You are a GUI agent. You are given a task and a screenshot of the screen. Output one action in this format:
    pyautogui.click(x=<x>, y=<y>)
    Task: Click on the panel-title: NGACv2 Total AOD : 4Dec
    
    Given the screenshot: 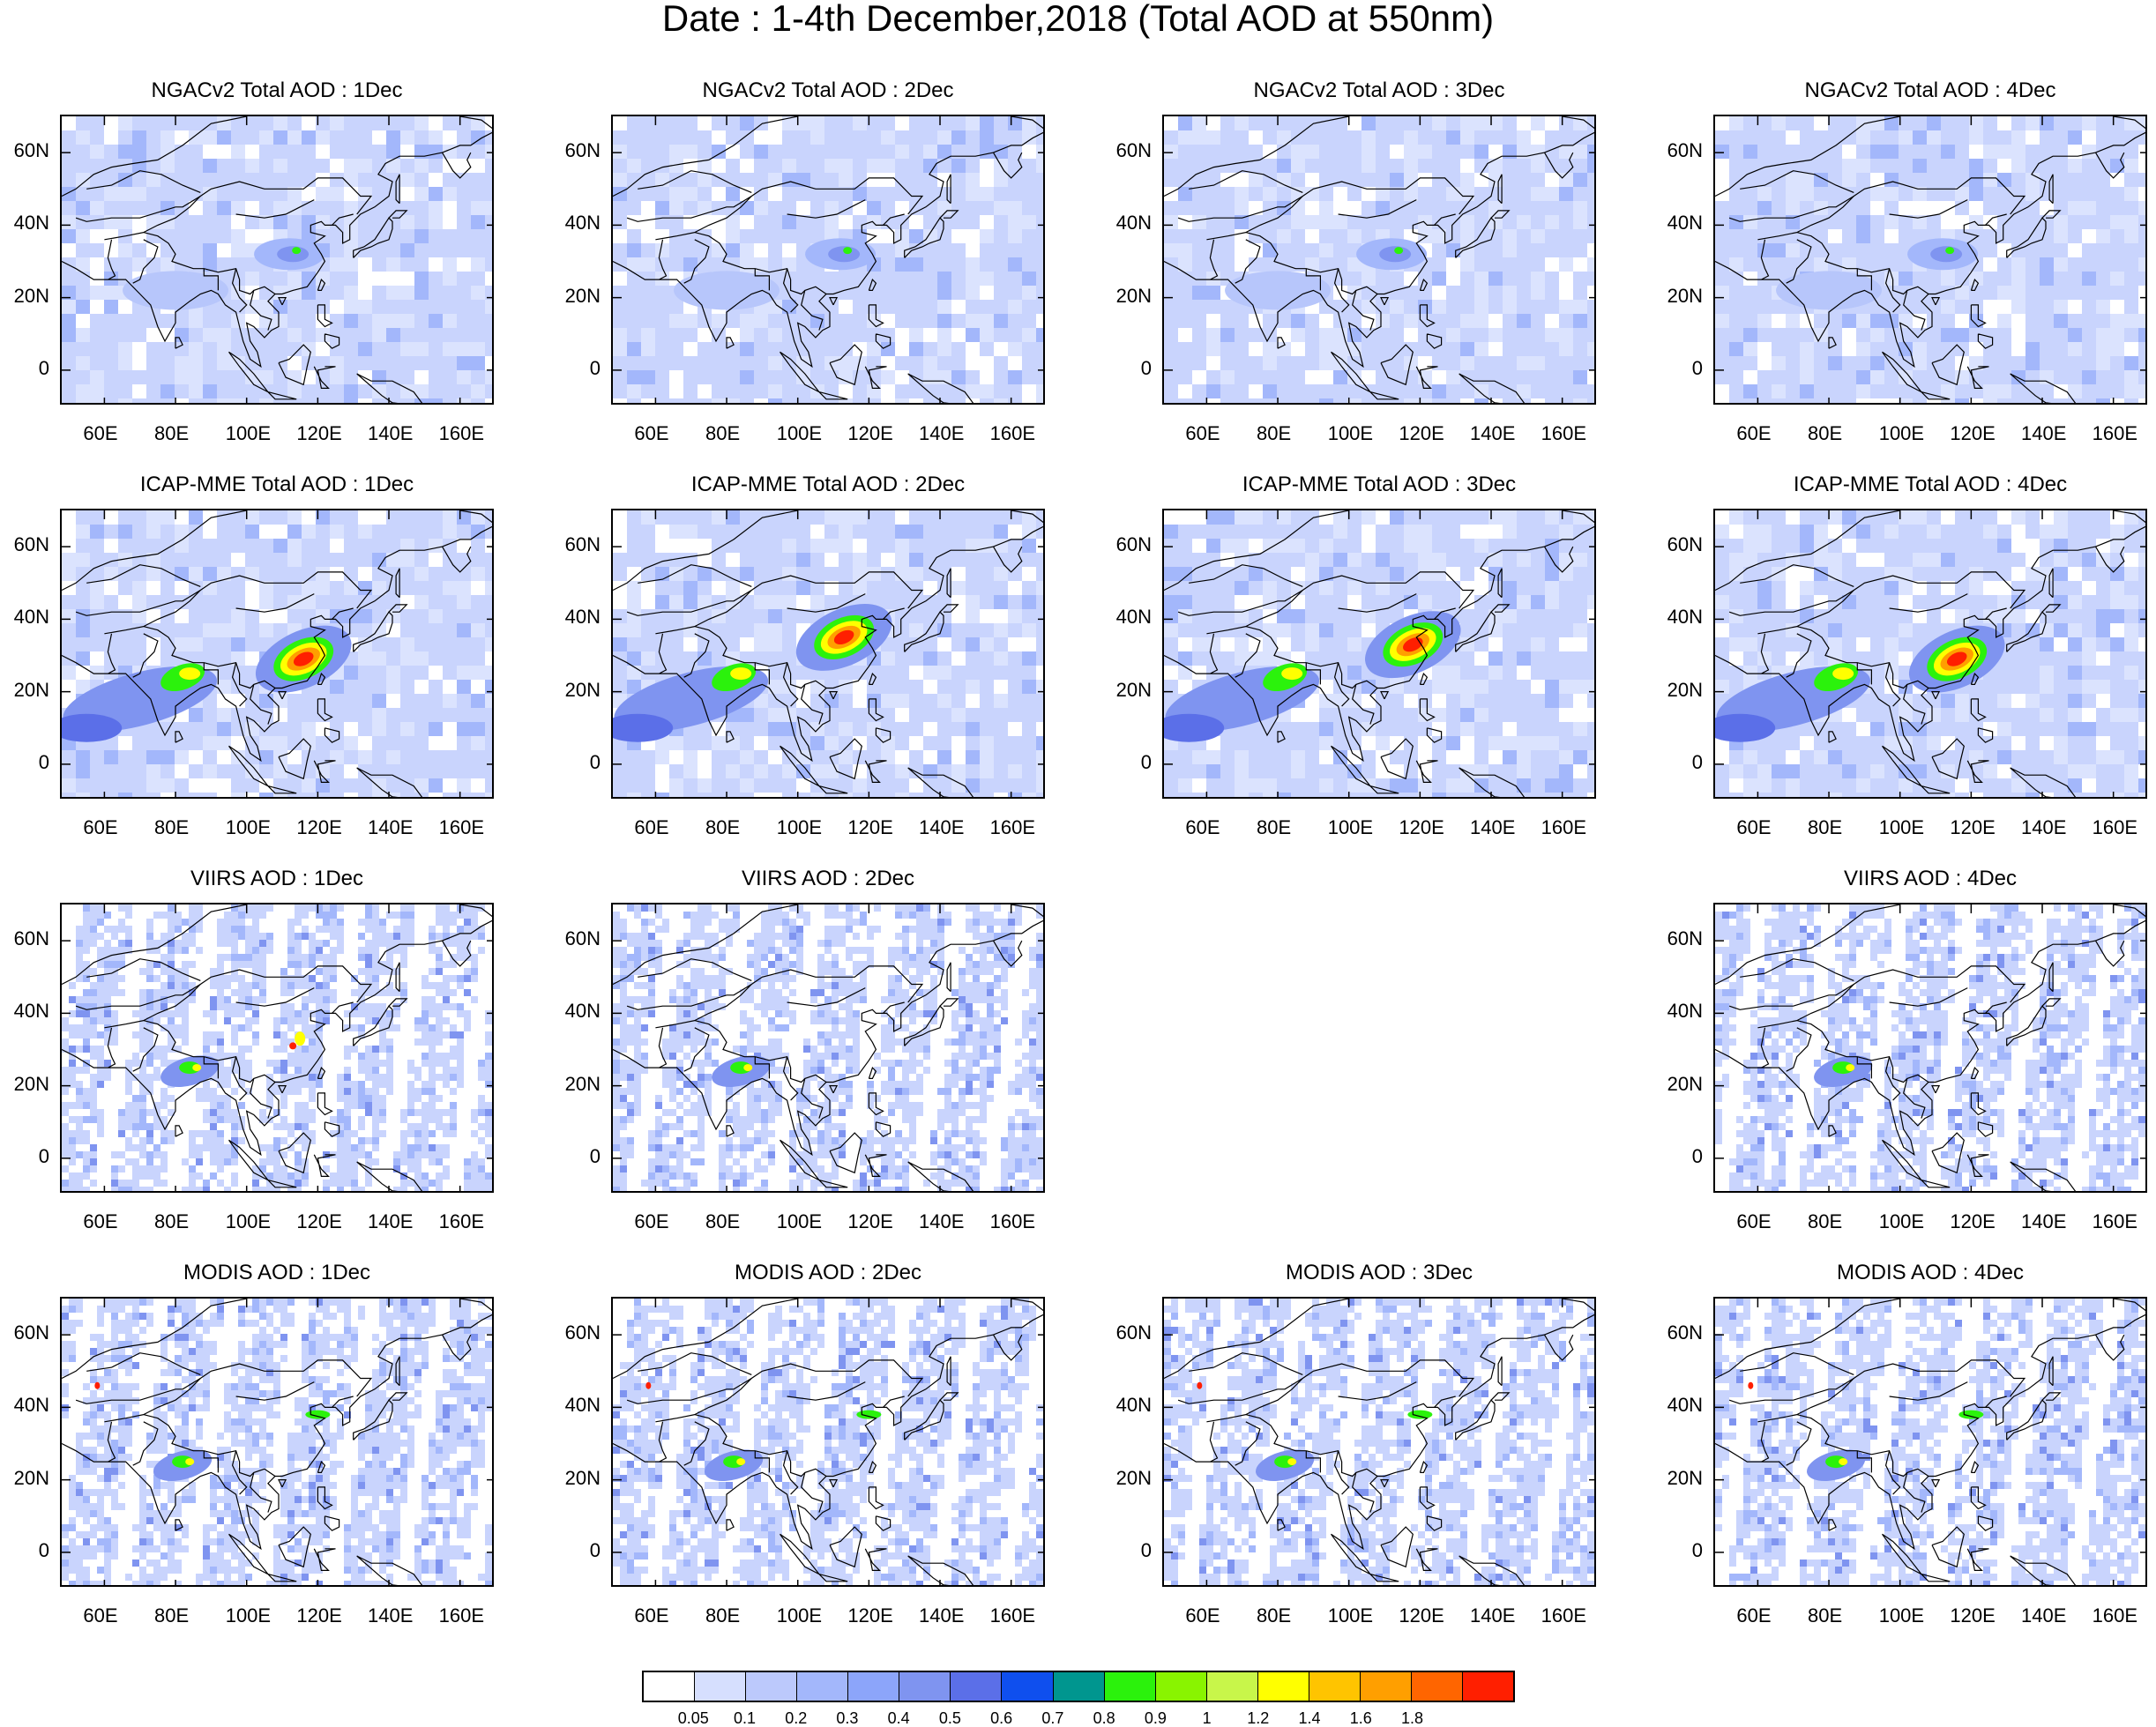 What is the action you would take?
    pyautogui.click(x=1930, y=90)
    